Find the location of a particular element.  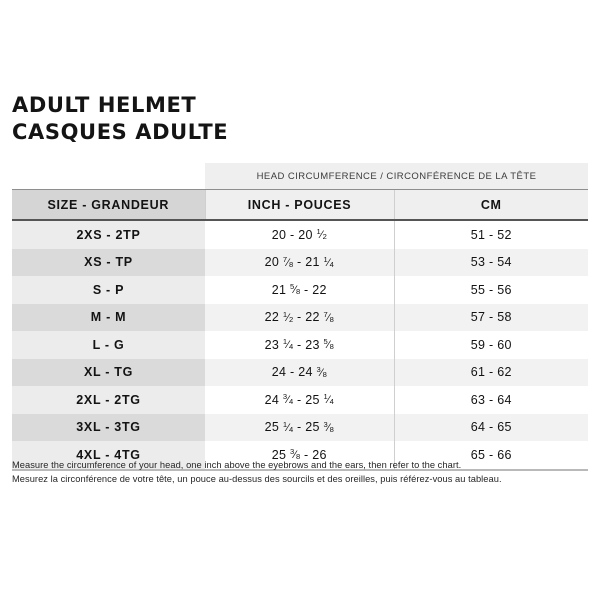

table-row: 4XL - 4TG 25 3⁄8 - 26 65 - 66 is located at coordinates (300, 456).